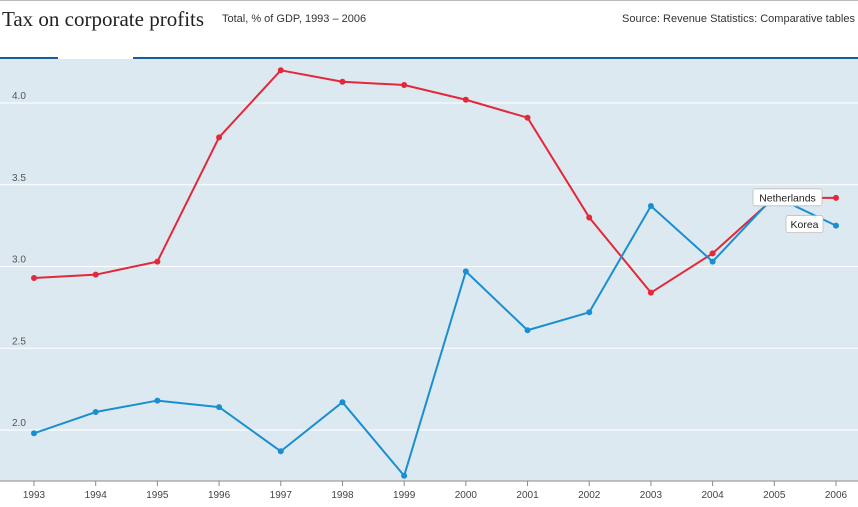 The height and width of the screenshot is (507, 858). I want to click on x-tick-label: 1993, so click(34, 495).